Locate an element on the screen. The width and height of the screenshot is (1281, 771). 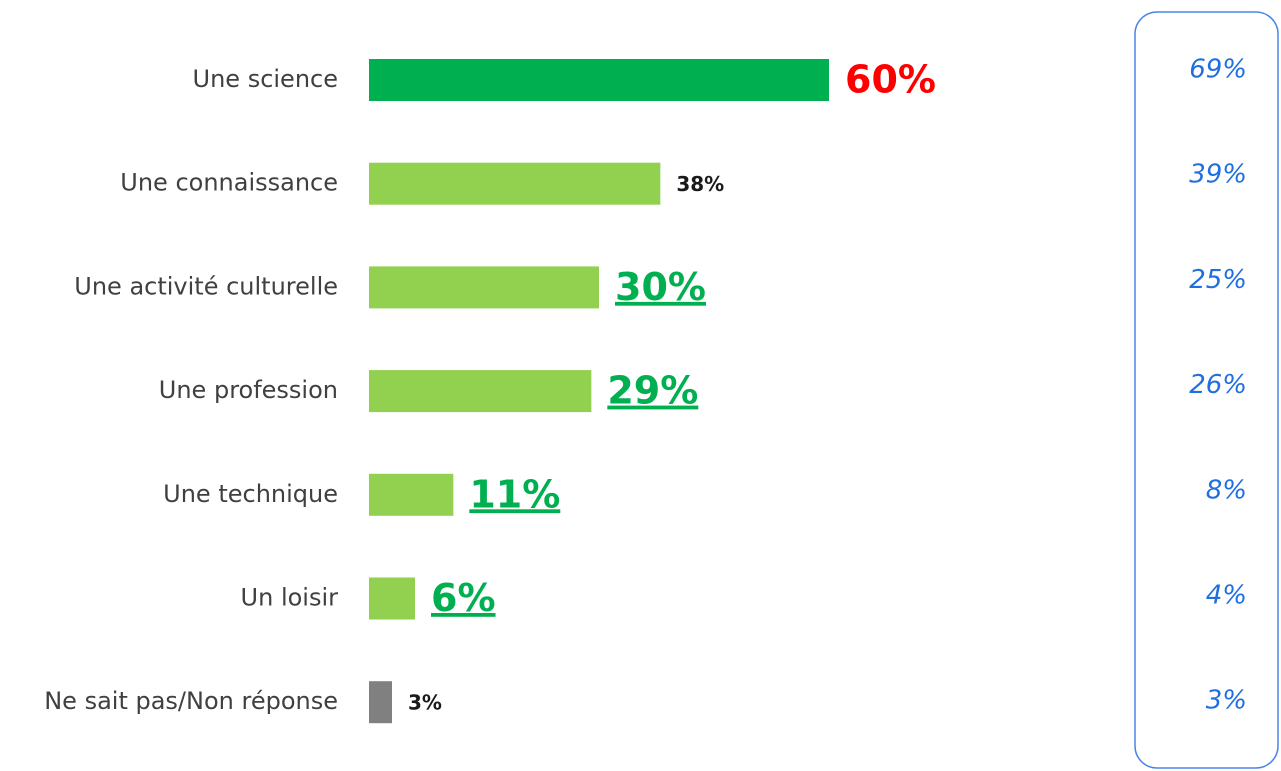
comparison-label: 69% is located at coordinates (1218, 70).